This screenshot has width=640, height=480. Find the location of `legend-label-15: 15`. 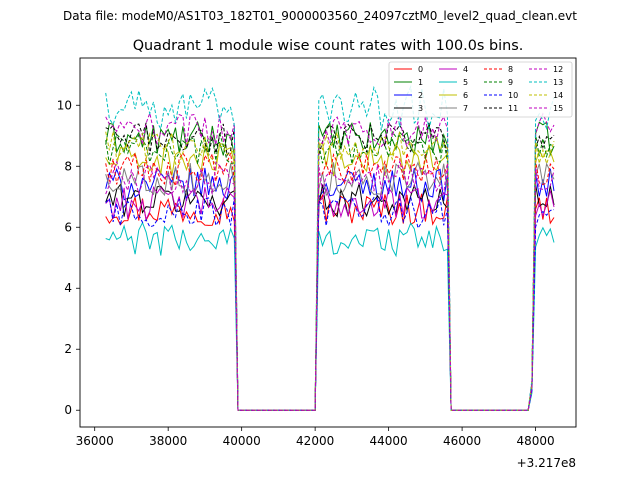

legend-label-15: 15 is located at coordinates (558, 108).